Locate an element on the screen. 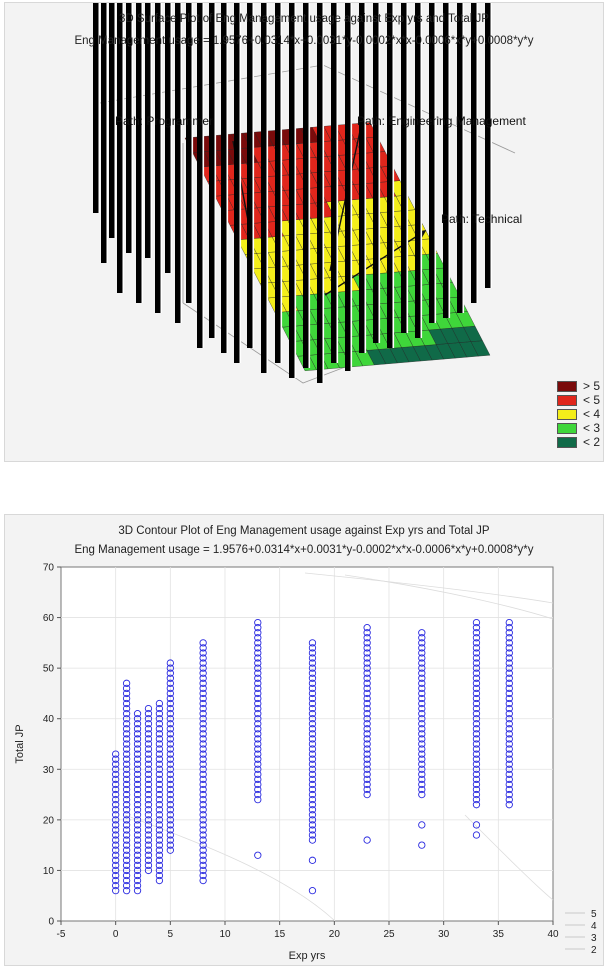  legend-label: < 3 is located at coordinates (592, 428).